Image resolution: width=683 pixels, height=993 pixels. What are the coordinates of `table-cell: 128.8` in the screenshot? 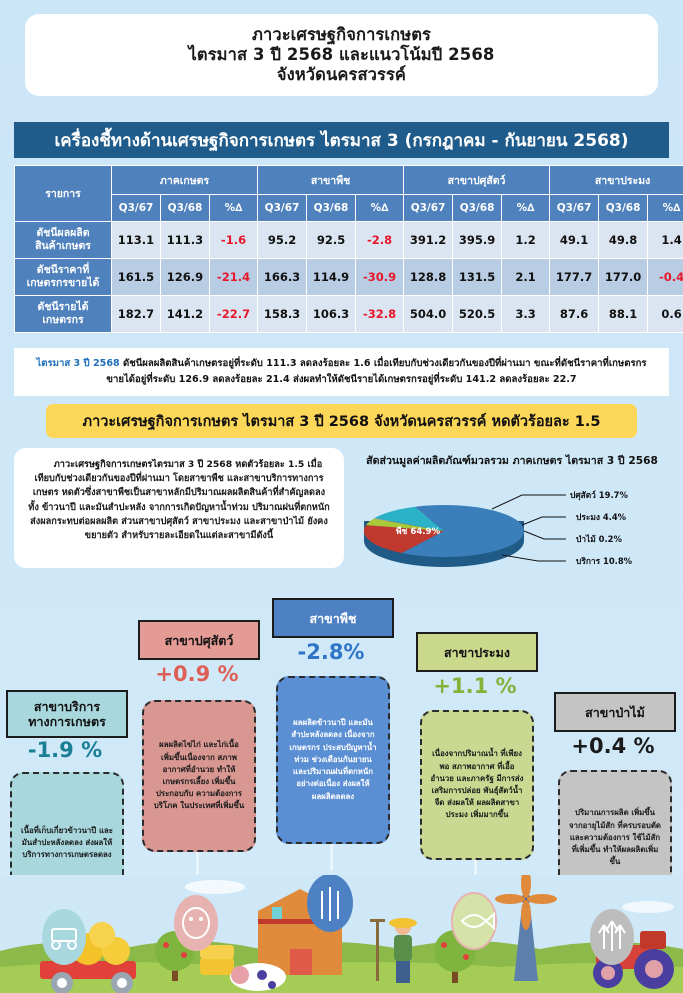 It's located at (428, 277).